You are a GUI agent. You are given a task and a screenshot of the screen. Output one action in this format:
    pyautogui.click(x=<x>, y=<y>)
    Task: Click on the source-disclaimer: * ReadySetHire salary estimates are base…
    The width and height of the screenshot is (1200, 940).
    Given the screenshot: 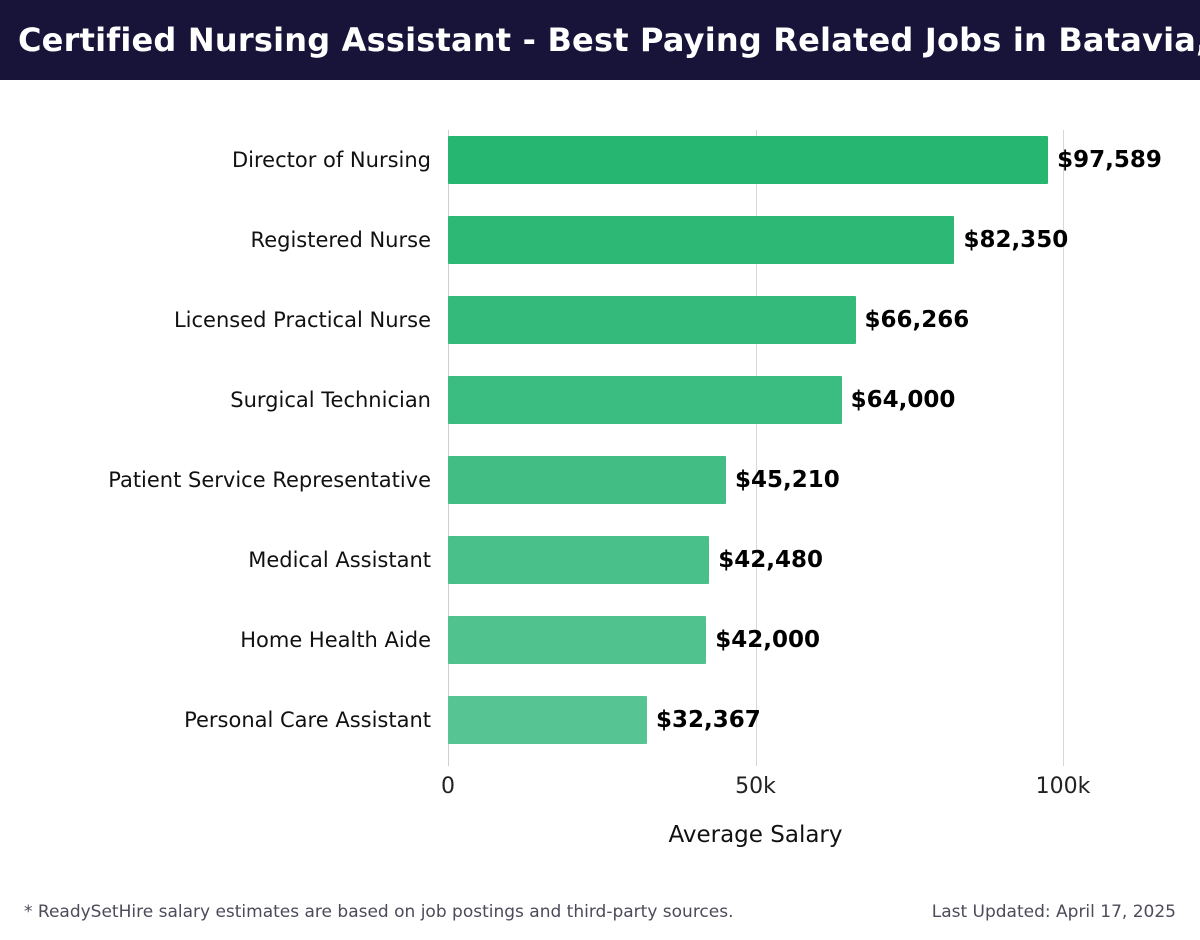 What is the action you would take?
    pyautogui.click(x=379, y=912)
    